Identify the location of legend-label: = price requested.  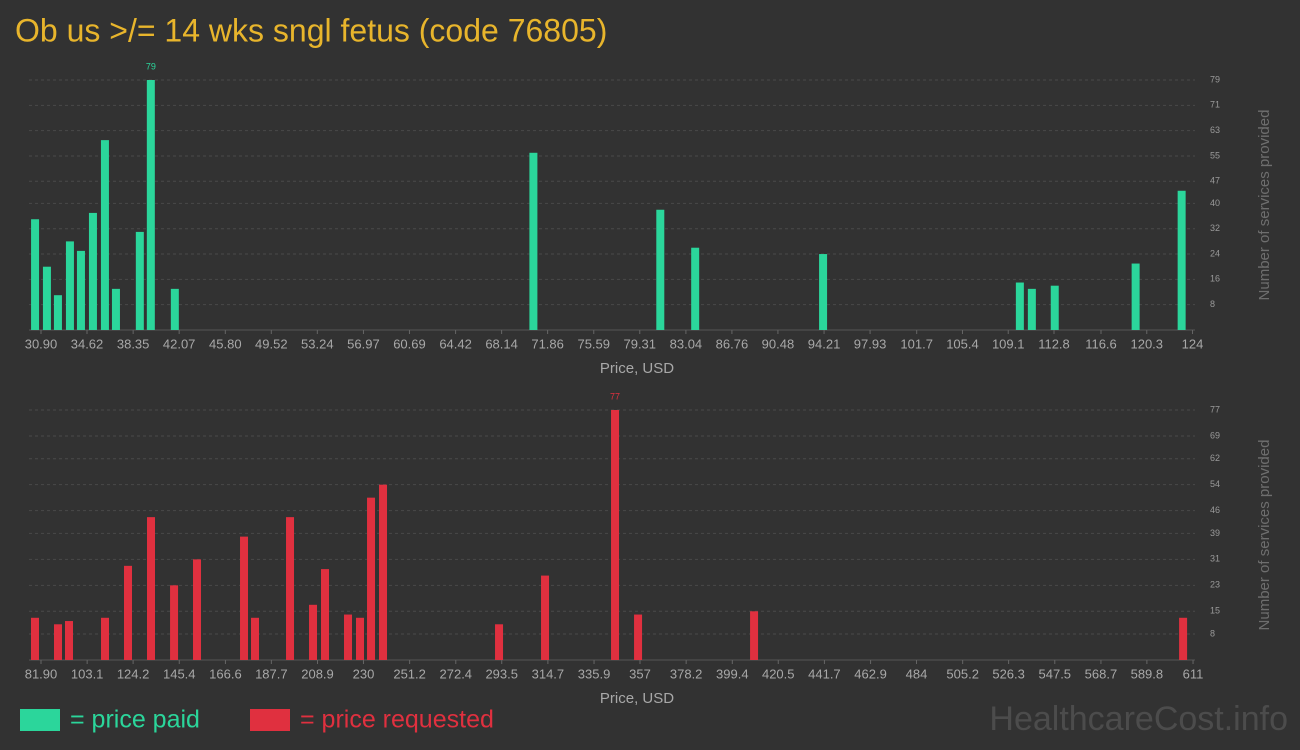
(397, 720).